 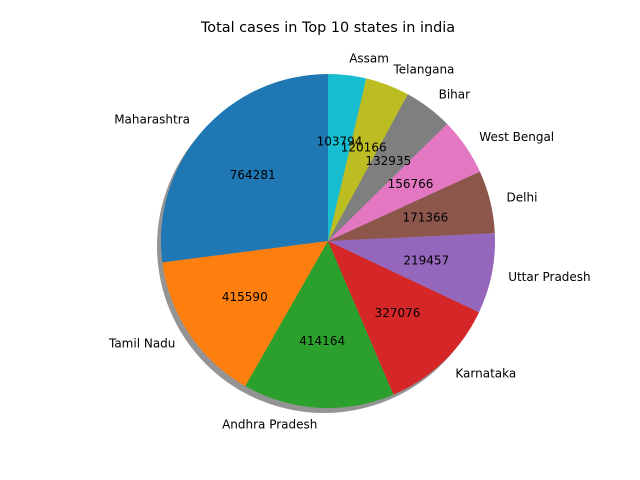 I want to click on pie-slice-tamil-nadu, so click(x=245, y=314).